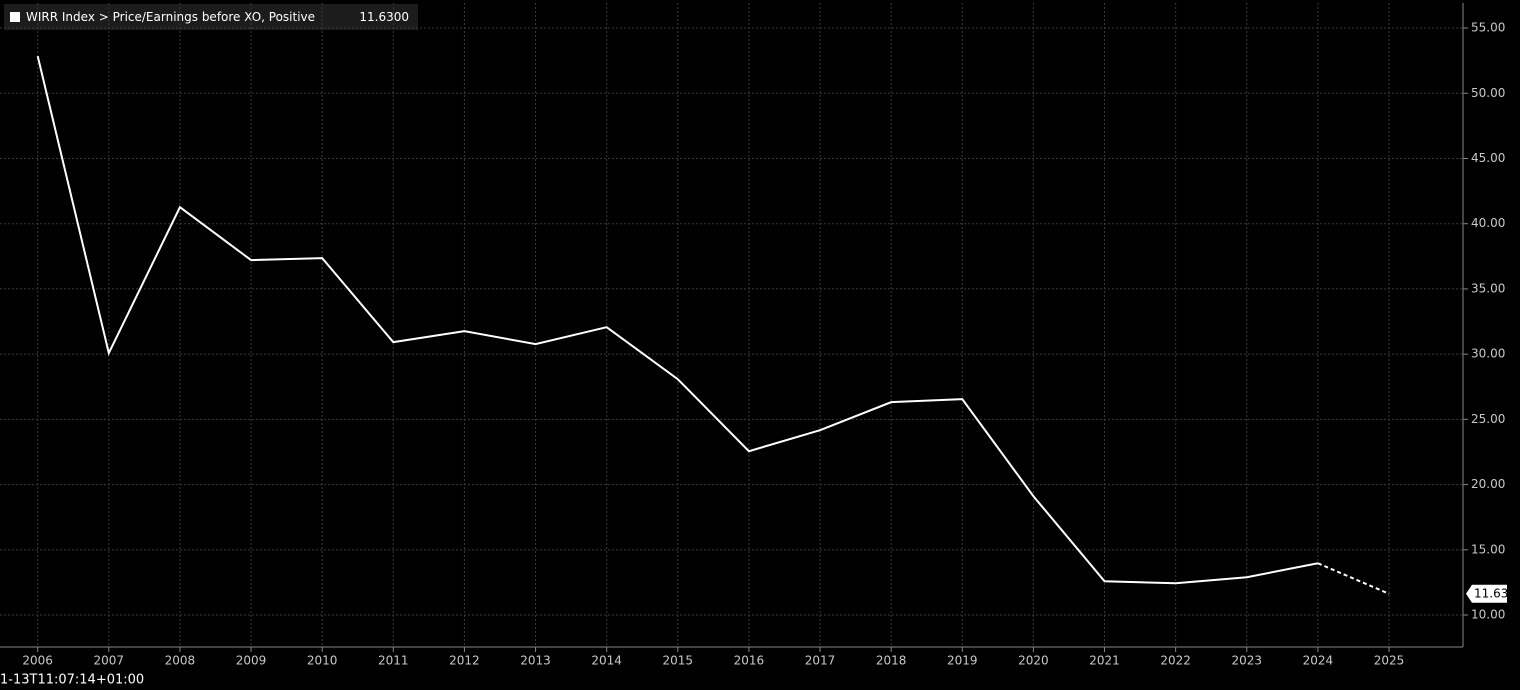 The width and height of the screenshot is (1520, 690). What do you see at coordinates (322, 661) in the screenshot?
I see `x-tick-label: 2010` at bounding box center [322, 661].